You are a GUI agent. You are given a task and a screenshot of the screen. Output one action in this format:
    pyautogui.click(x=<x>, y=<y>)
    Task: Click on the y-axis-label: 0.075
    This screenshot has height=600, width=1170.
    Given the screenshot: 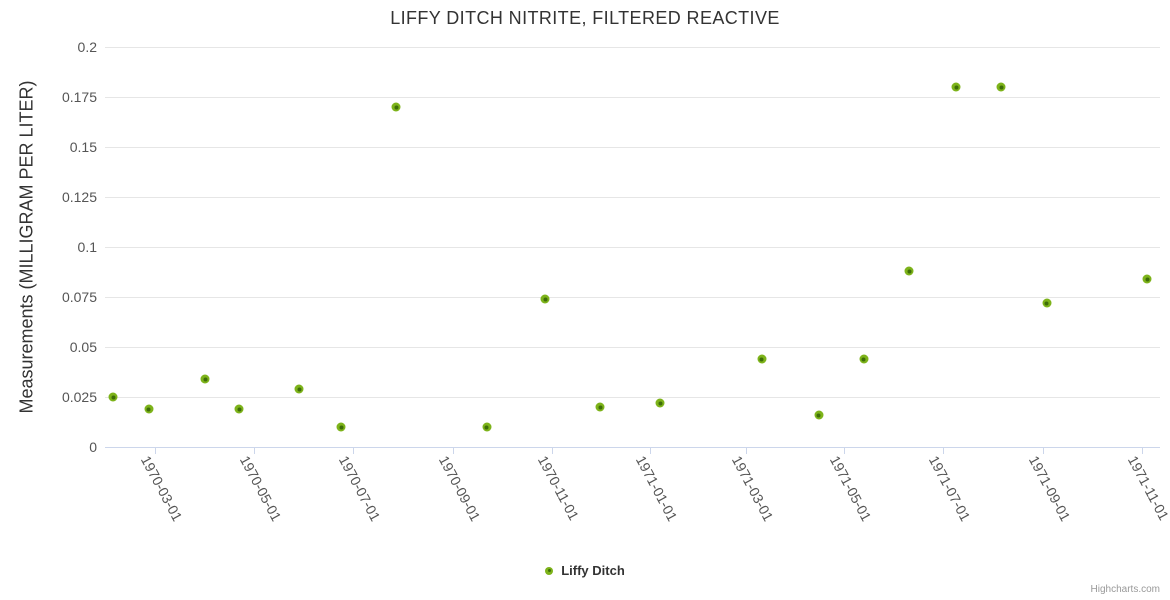 What is the action you would take?
    pyautogui.click(x=79, y=297)
    